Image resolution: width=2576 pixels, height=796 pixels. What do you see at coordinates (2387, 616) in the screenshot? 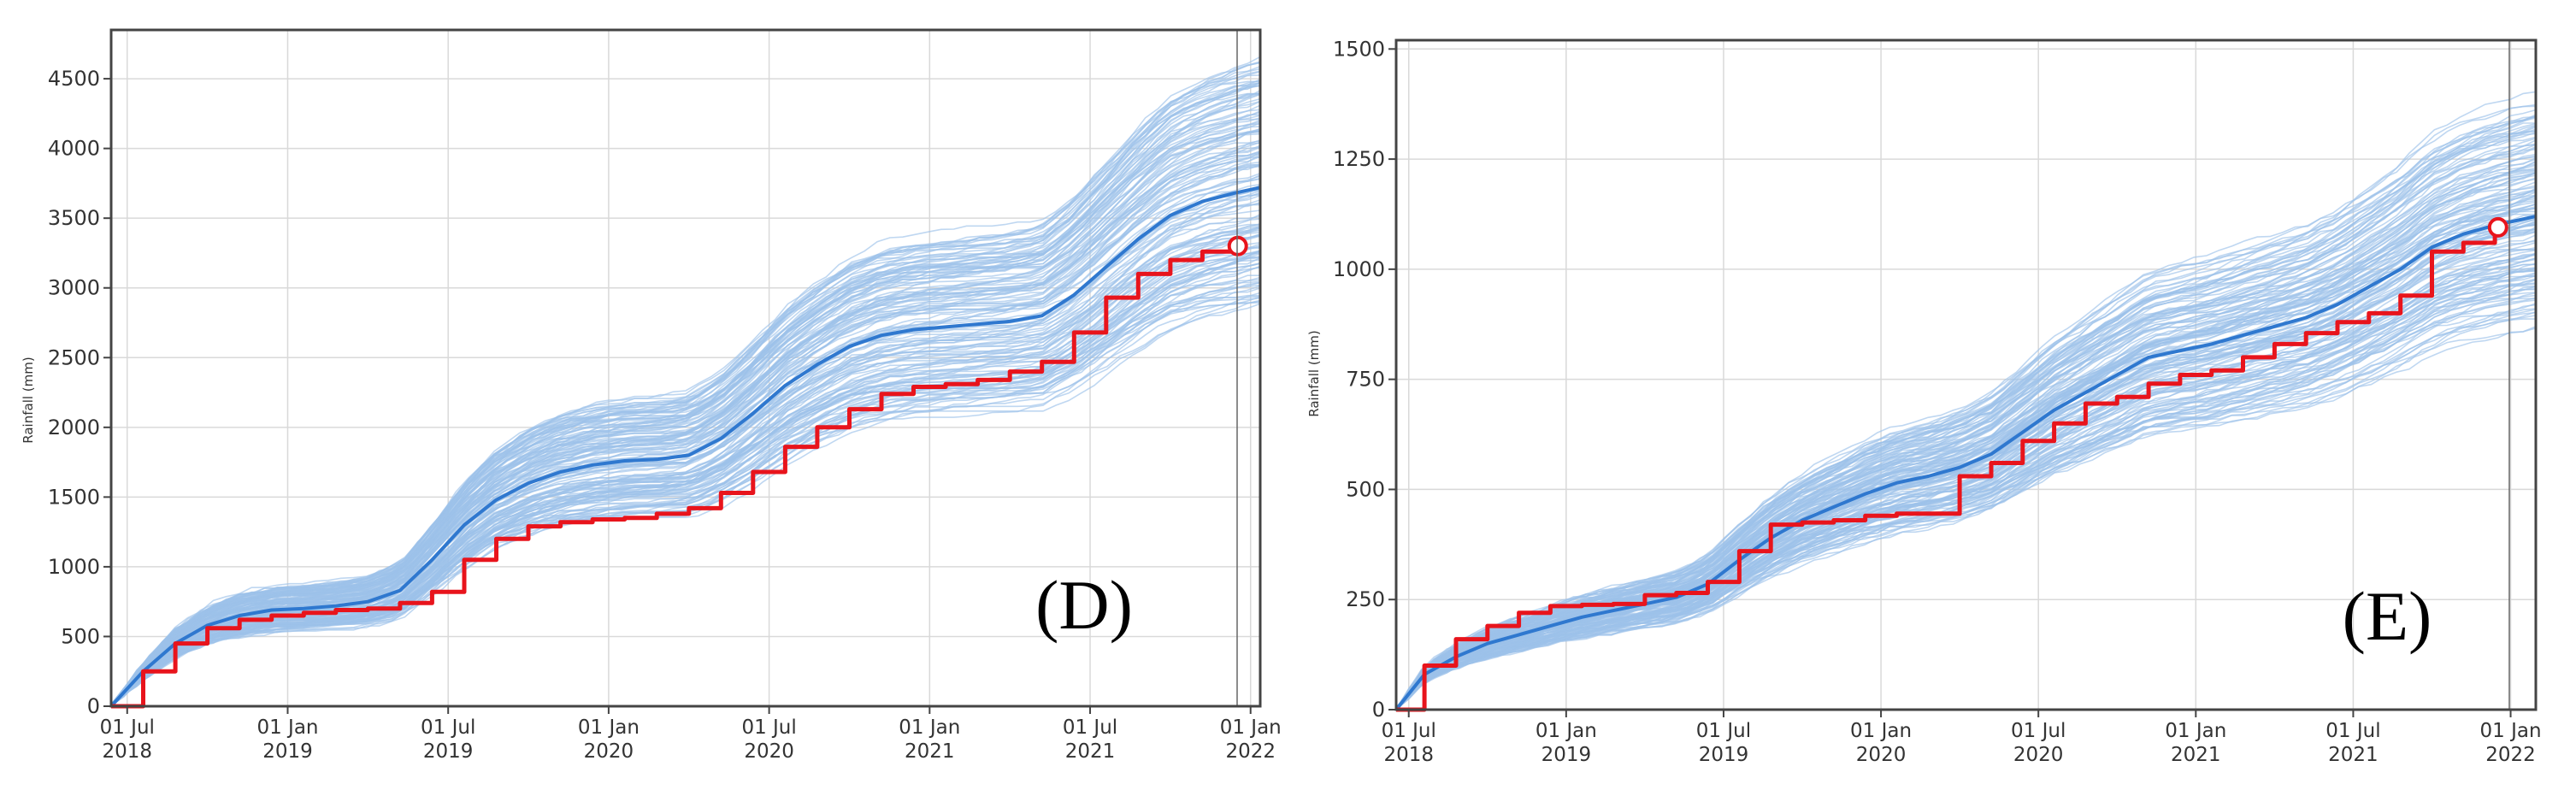
I see `panel-label: (E)` at bounding box center [2387, 616].